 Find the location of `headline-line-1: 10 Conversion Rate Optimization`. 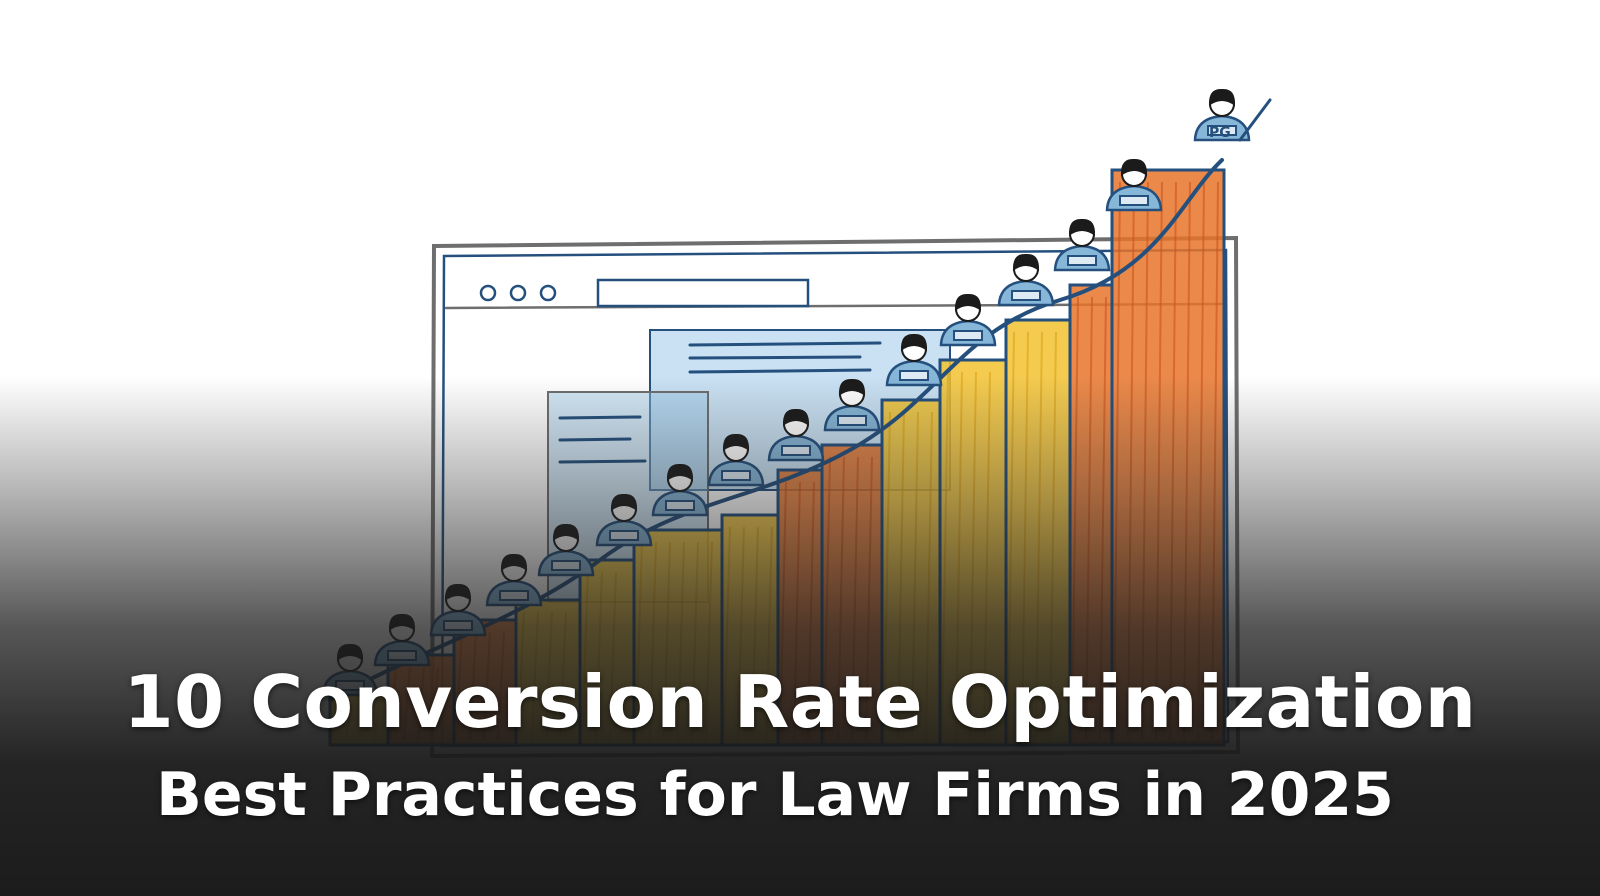

headline-line-1: 10 Conversion Rate Optimization is located at coordinates (800, 702).